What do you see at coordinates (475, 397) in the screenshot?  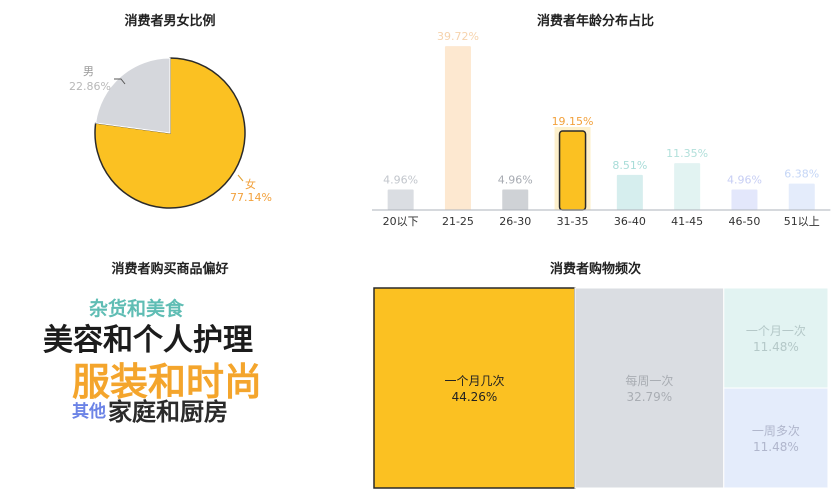 I see `treemap-cell-value: 44.26%` at bounding box center [475, 397].